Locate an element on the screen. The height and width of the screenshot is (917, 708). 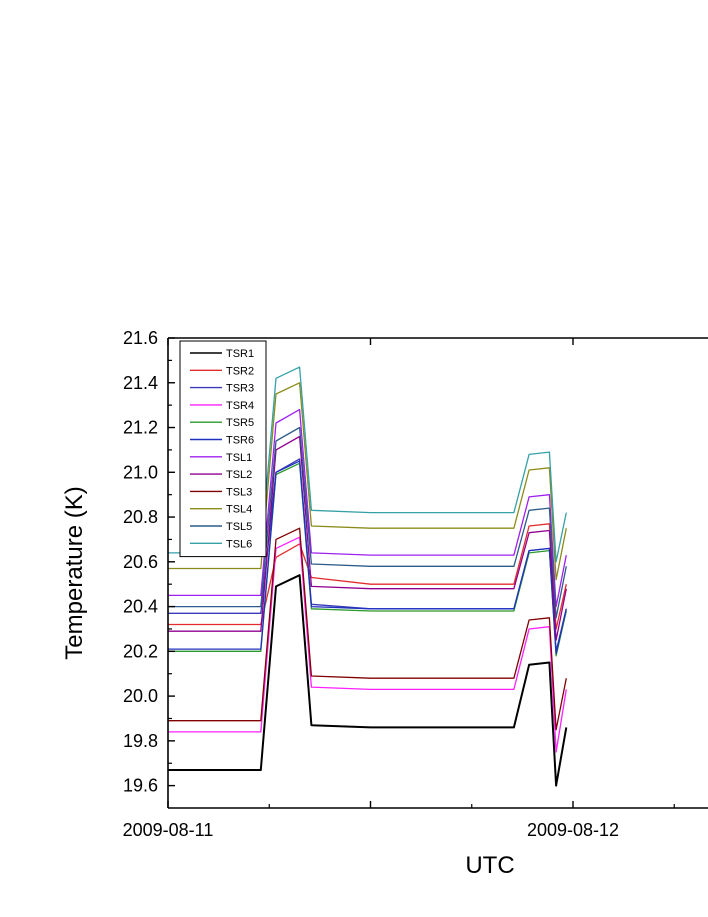
legend-label: TSL4 is located at coordinates (239, 510).